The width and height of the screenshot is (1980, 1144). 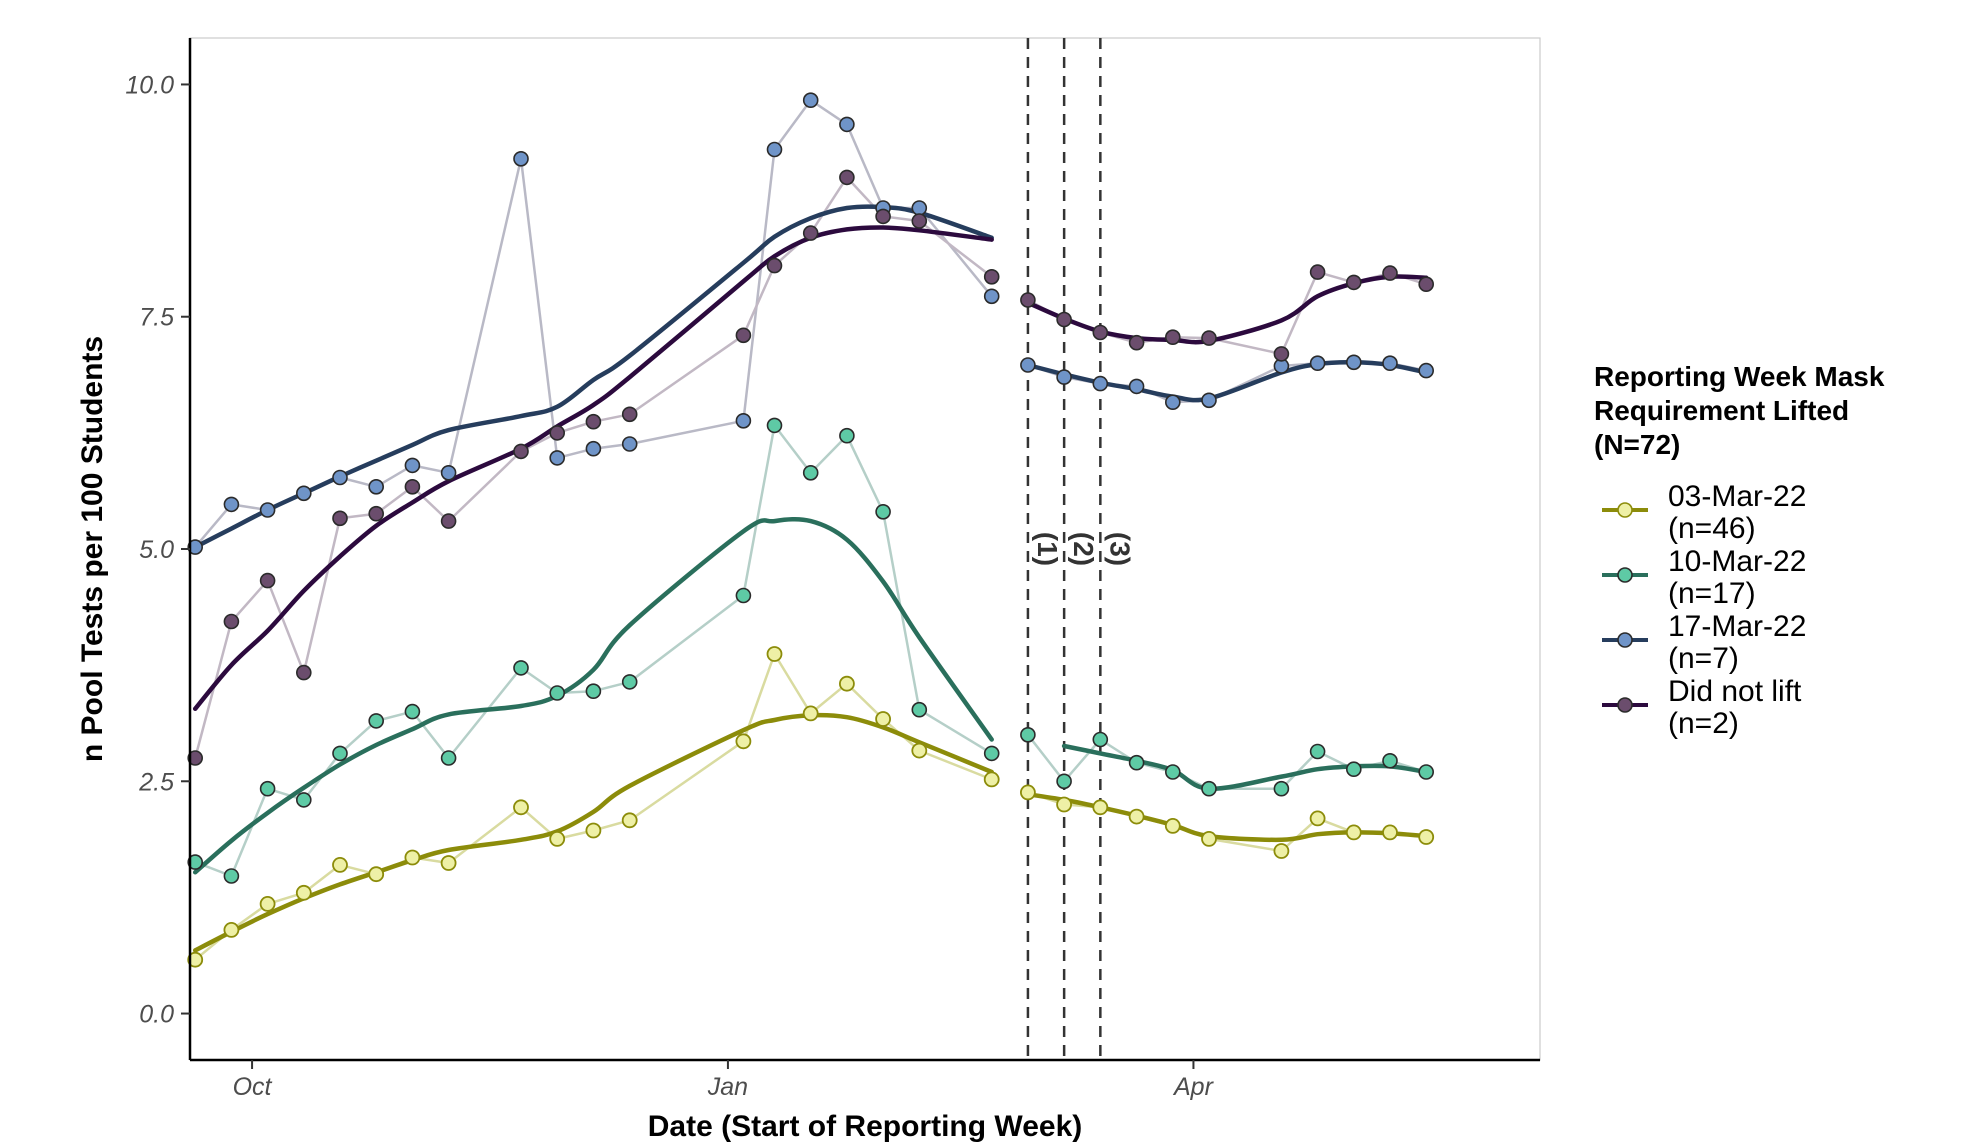 What do you see at coordinates (1739, 376) in the screenshot?
I see `legend-title-line-1: Reporting Week Mask` at bounding box center [1739, 376].